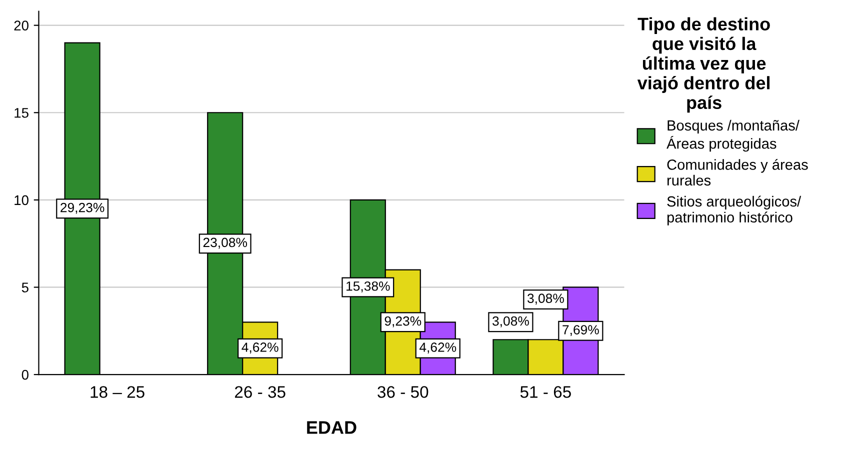 This screenshot has height=454, width=861. Describe the element at coordinates (403, 392) in the screenshot. I see `x-tick-label: 36 - 50` at that location.